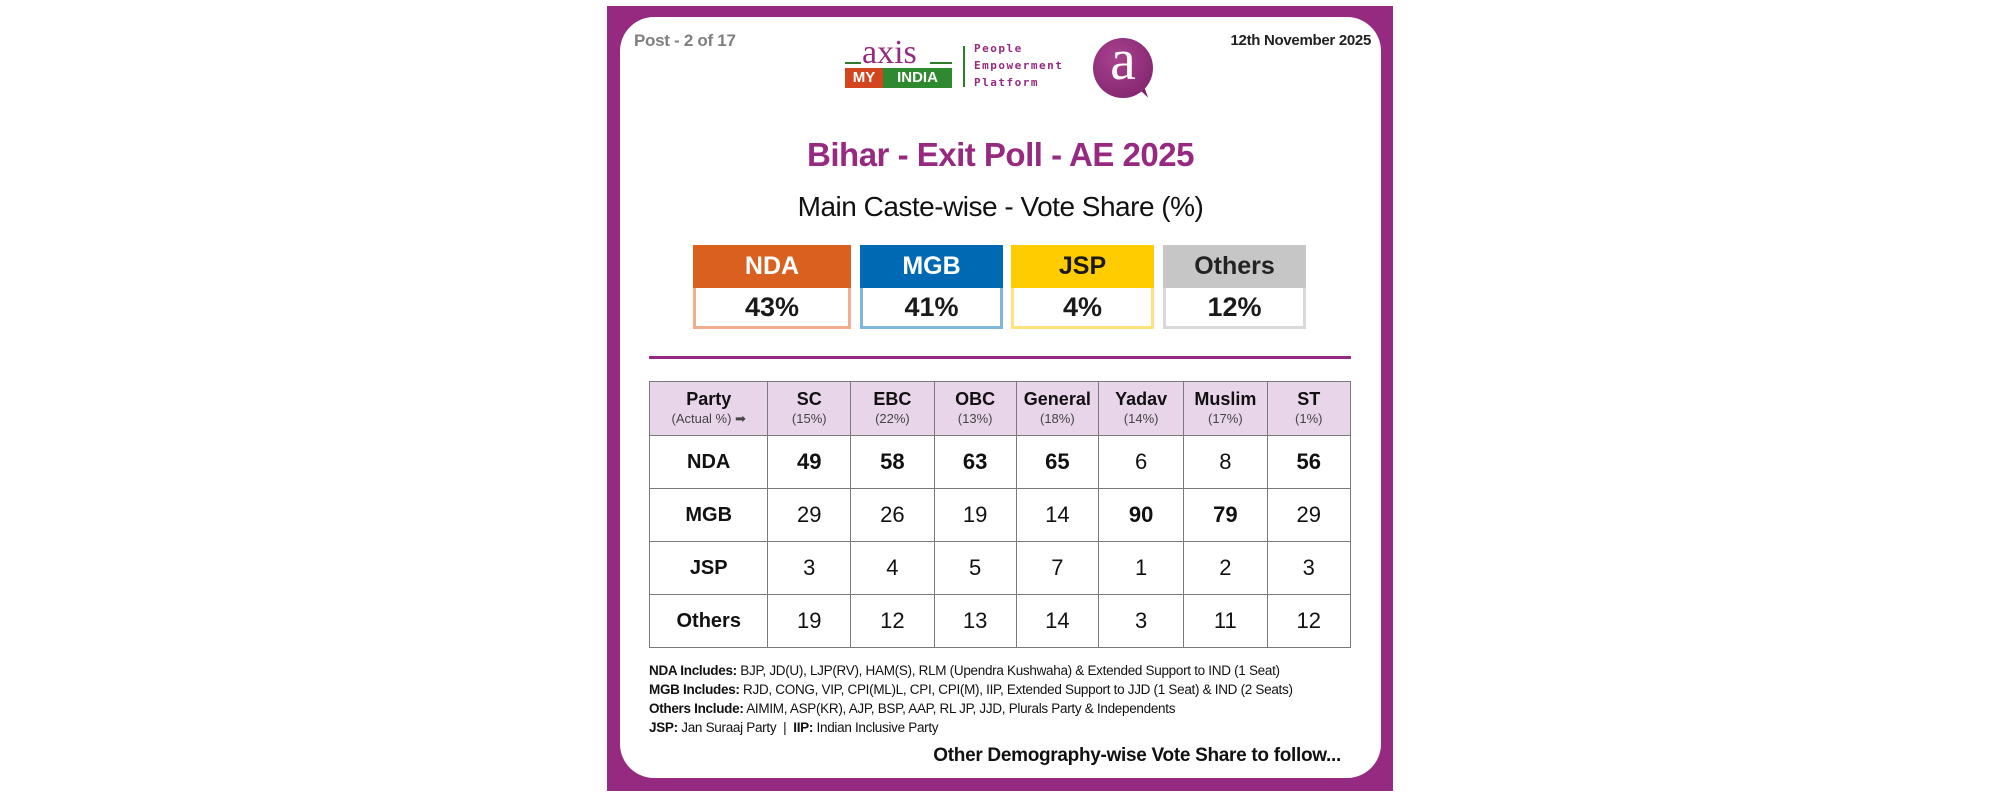  I want to click on table-cell: 49, so click(809, 462).